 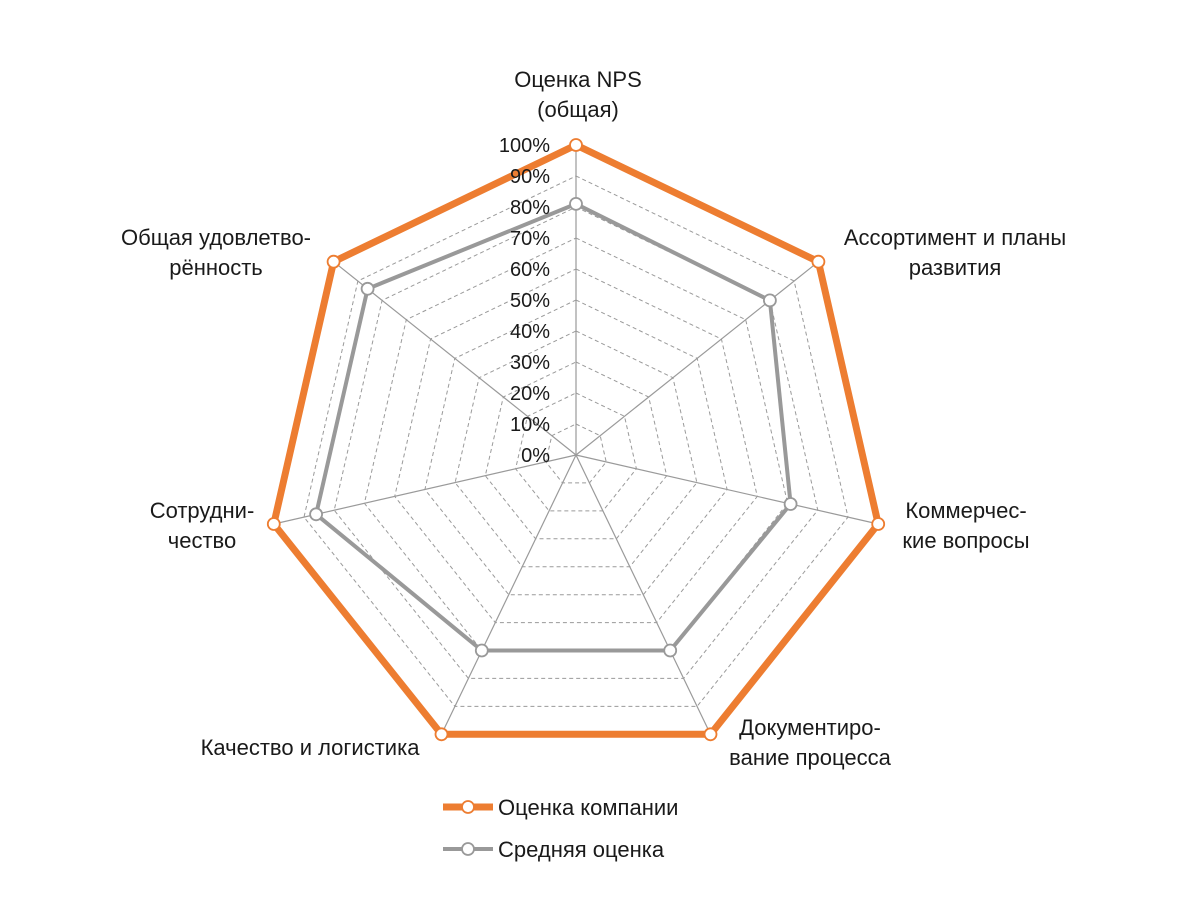 What do you see at coordinates (216, 252) in the screenshot?
I see `category-label: Общая удовлетво-рённость` at bounding box center [216, 252].